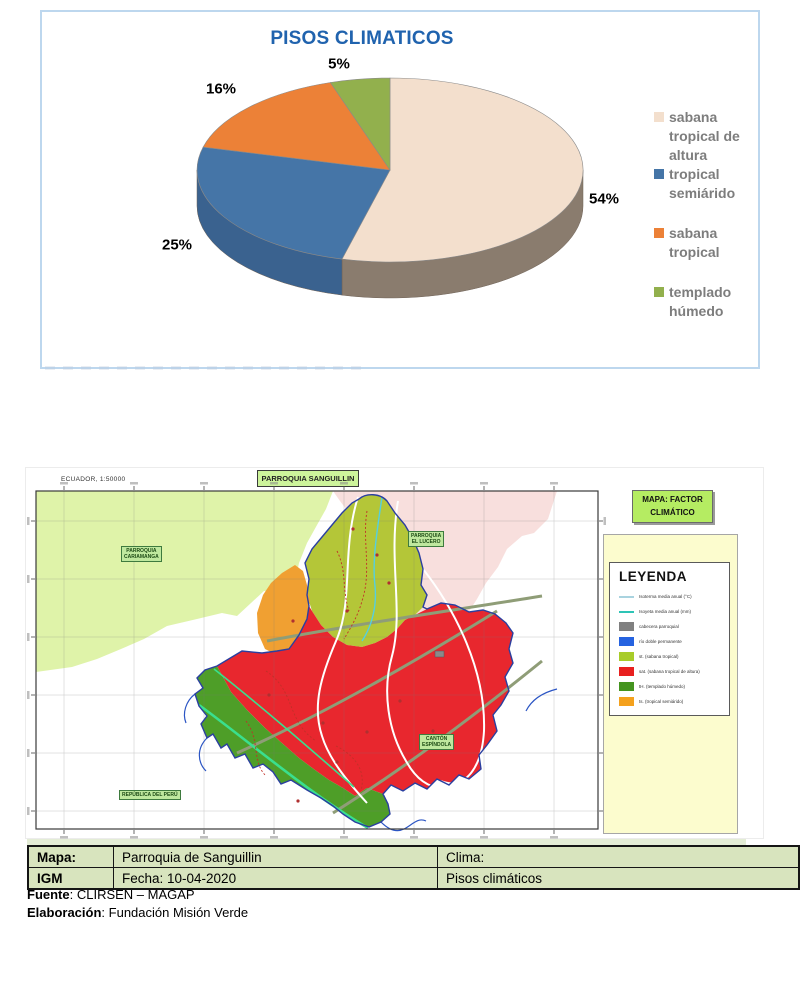  I want to click on table-top-strip, so click(386, 842).